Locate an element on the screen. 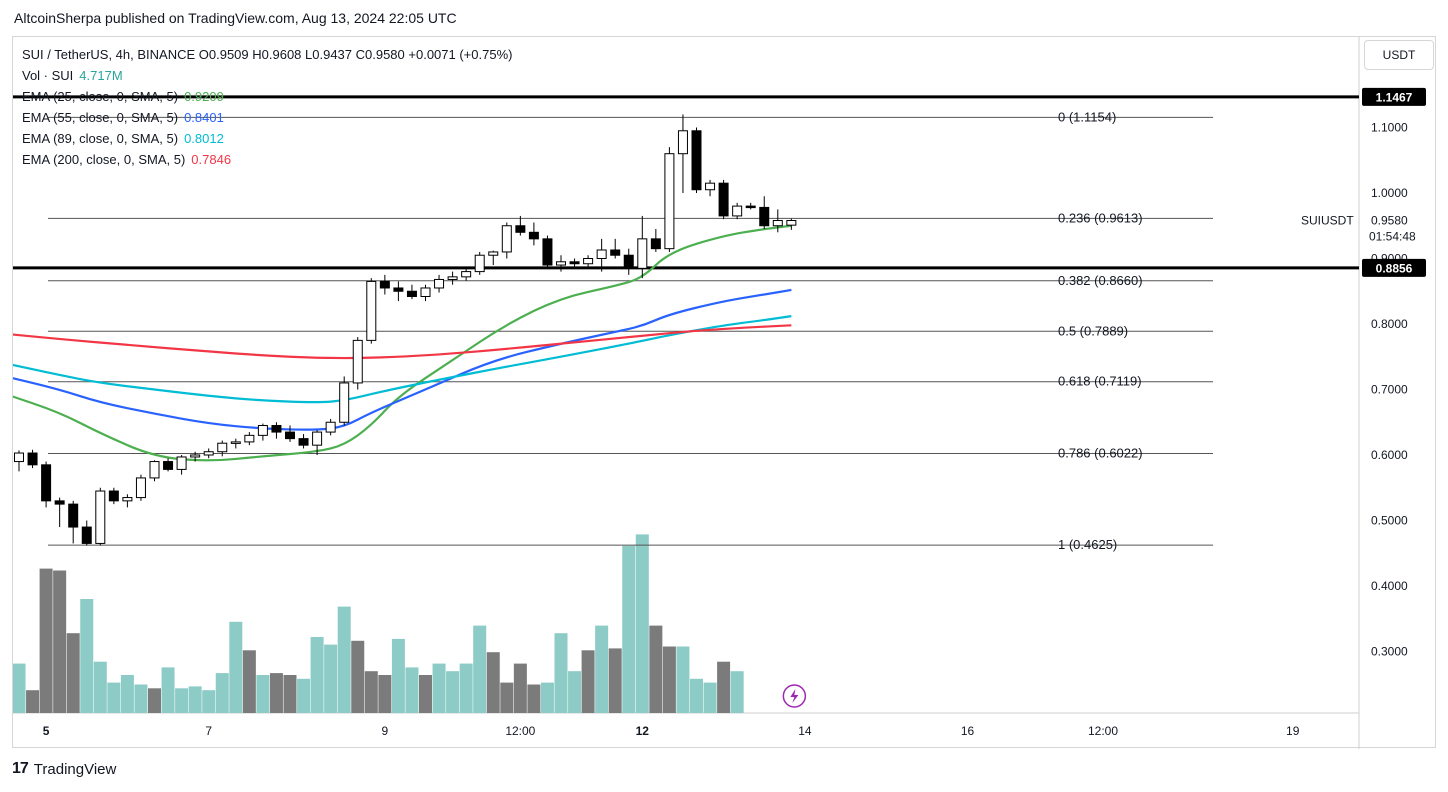 This screenshot has width=1448, height=792. fib-level-label: 0.236 (0.9613) is located at coordinates (1100, 217).